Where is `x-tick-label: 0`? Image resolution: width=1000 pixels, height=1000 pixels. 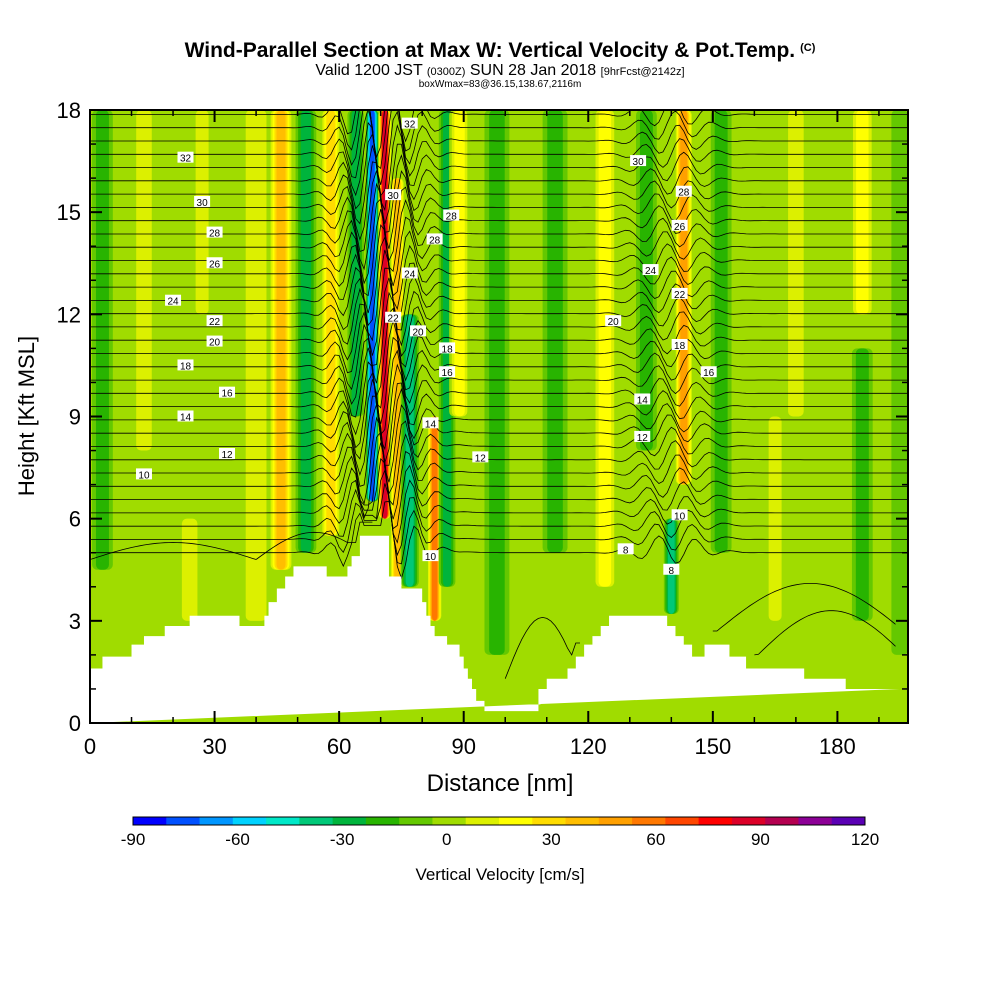 x-tick-label: 0 is located at coordinates (90, 746).